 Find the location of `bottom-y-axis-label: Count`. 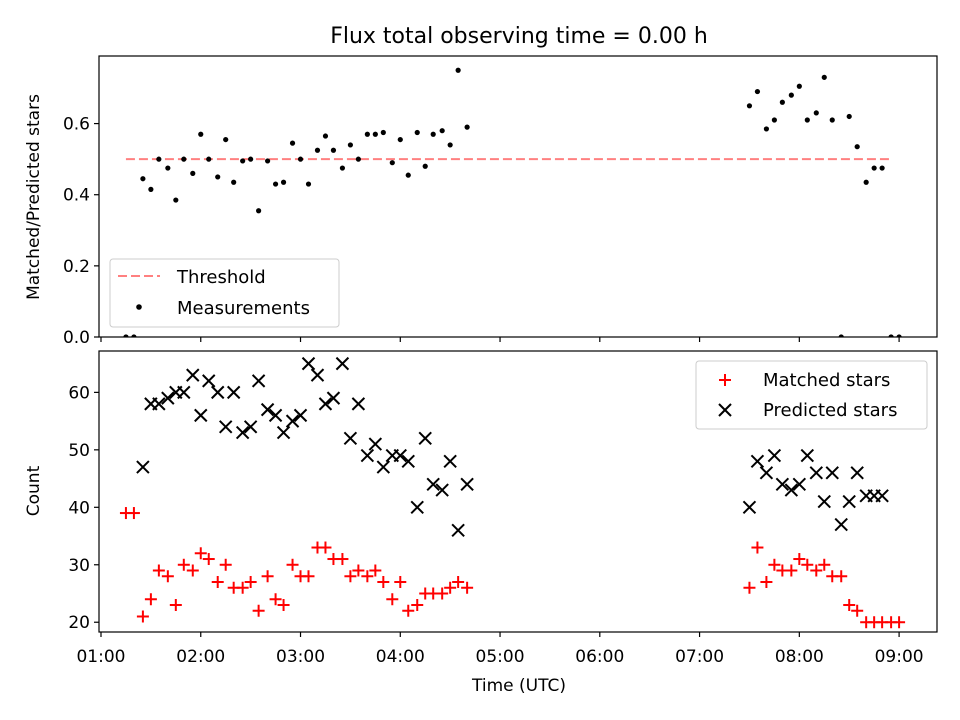

bottom-y-axis-label: Count is located at coordinates (34, 490).